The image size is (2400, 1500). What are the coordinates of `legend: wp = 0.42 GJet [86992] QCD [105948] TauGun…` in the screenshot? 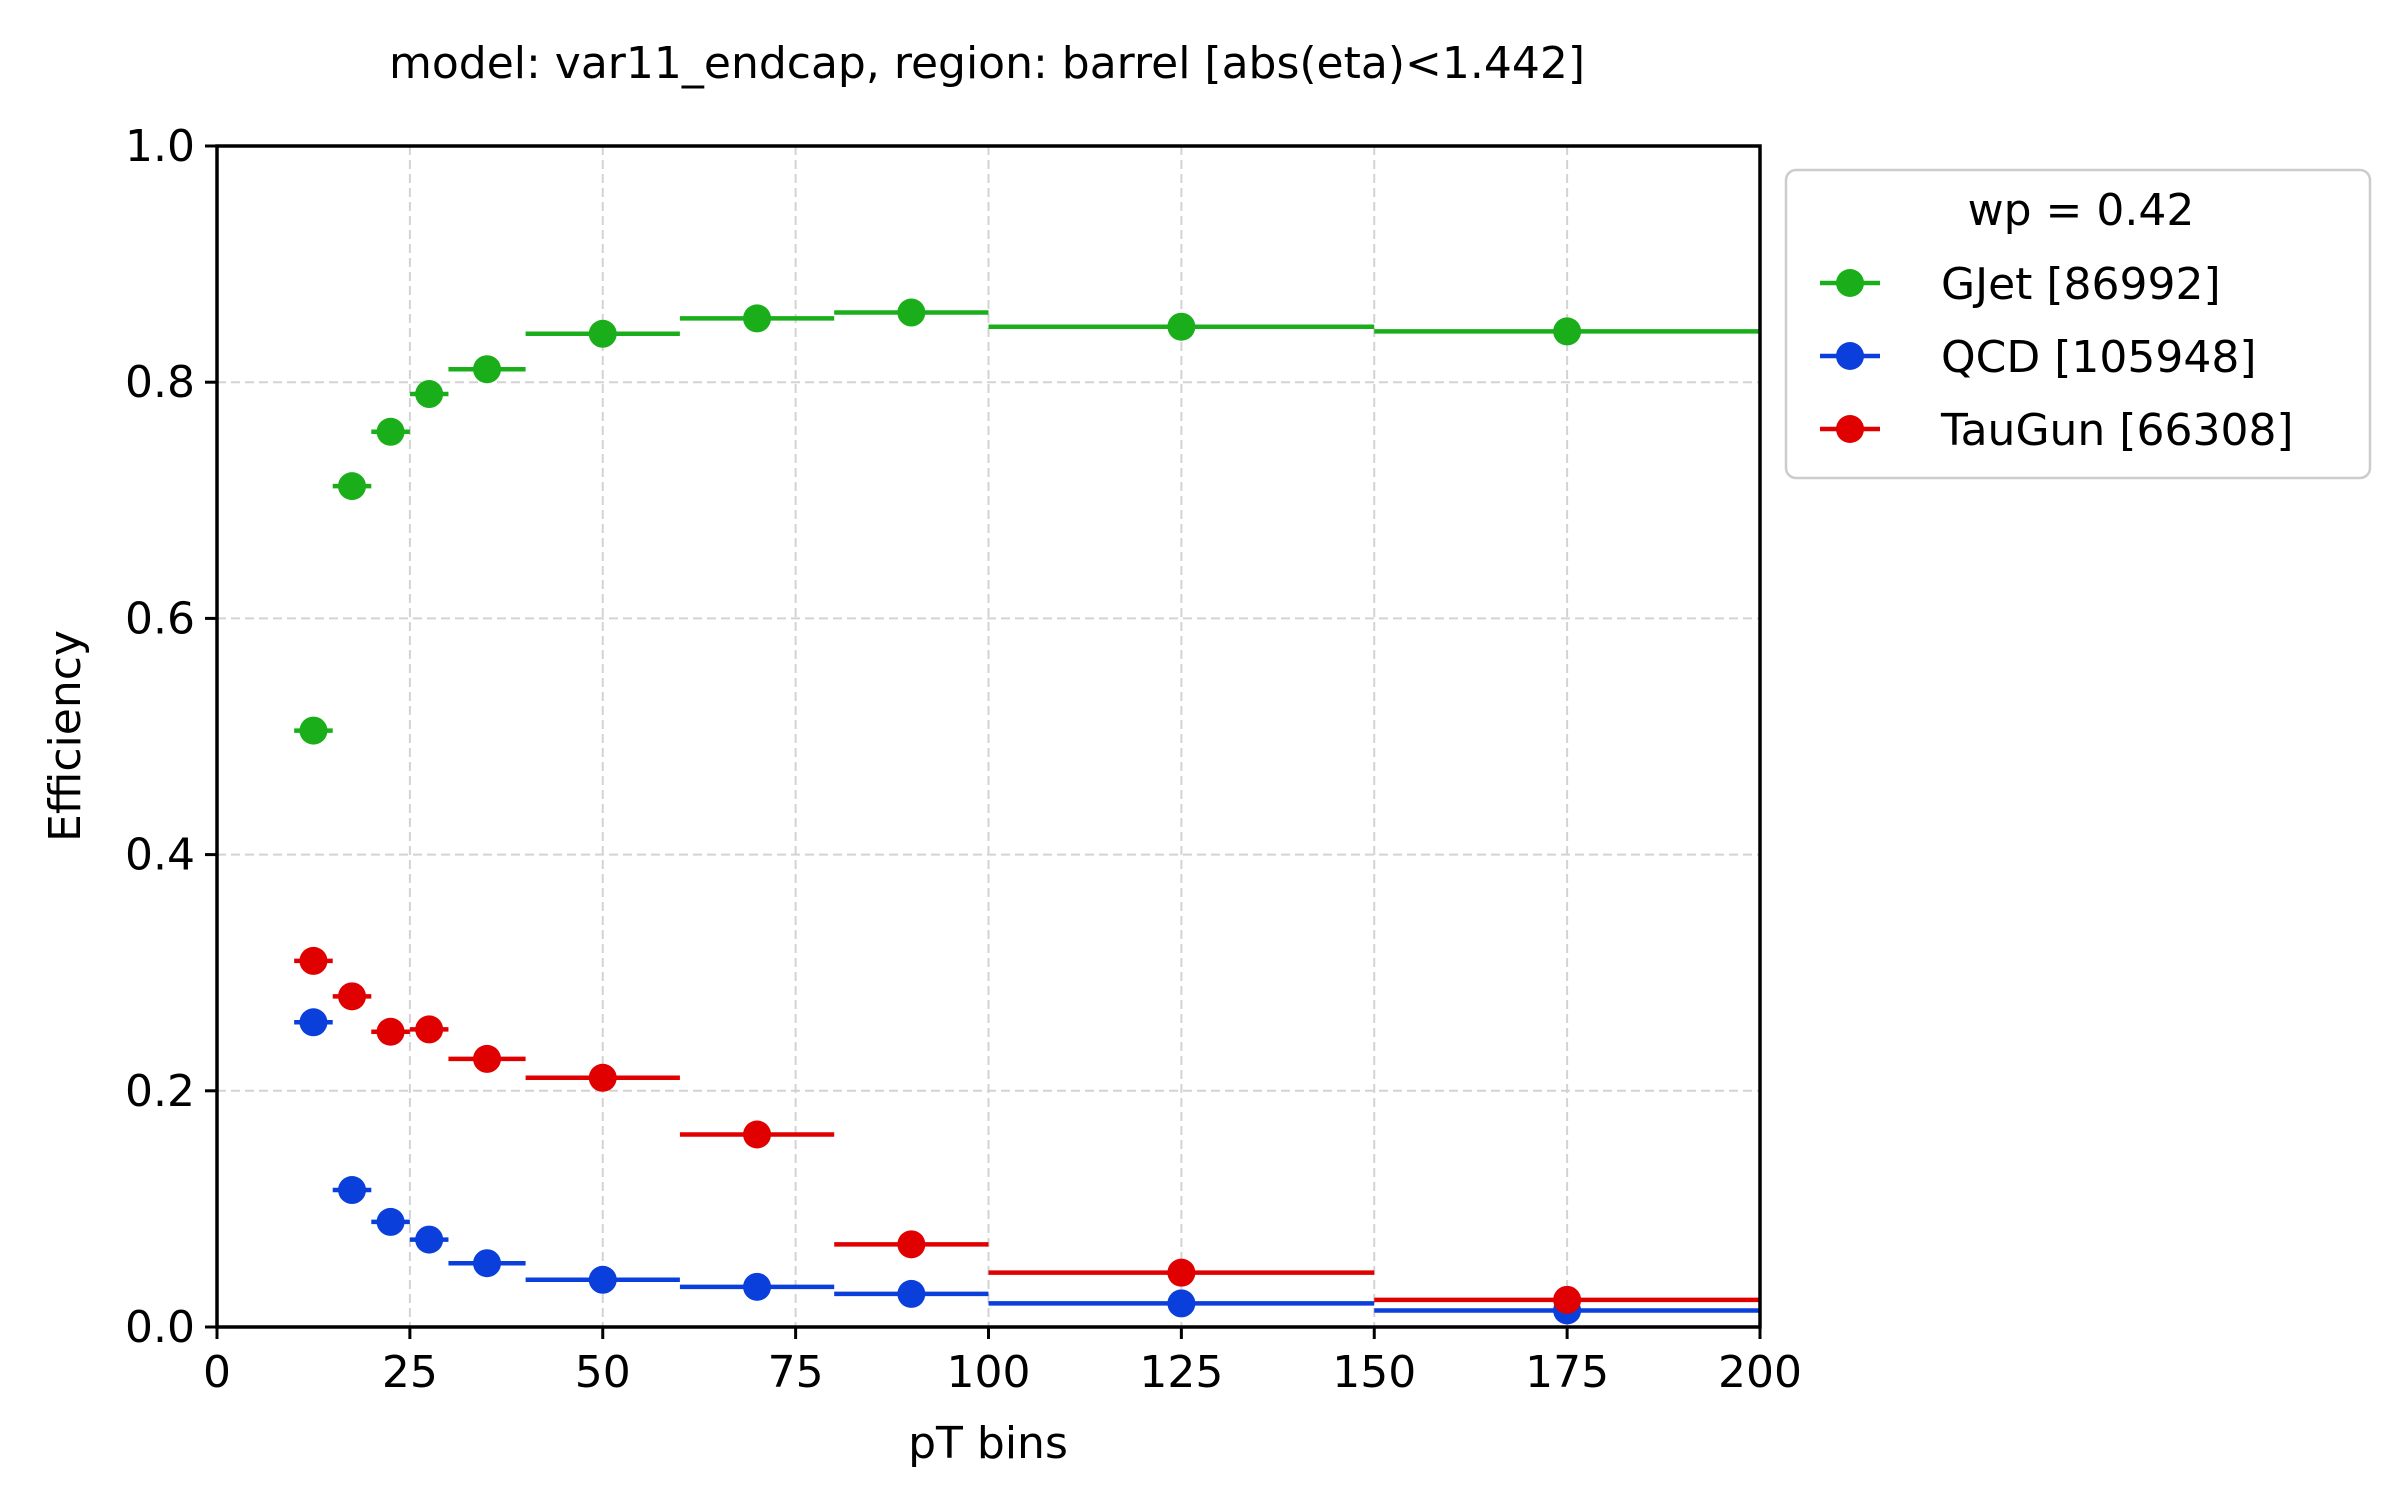 It's located at (2078, 324).